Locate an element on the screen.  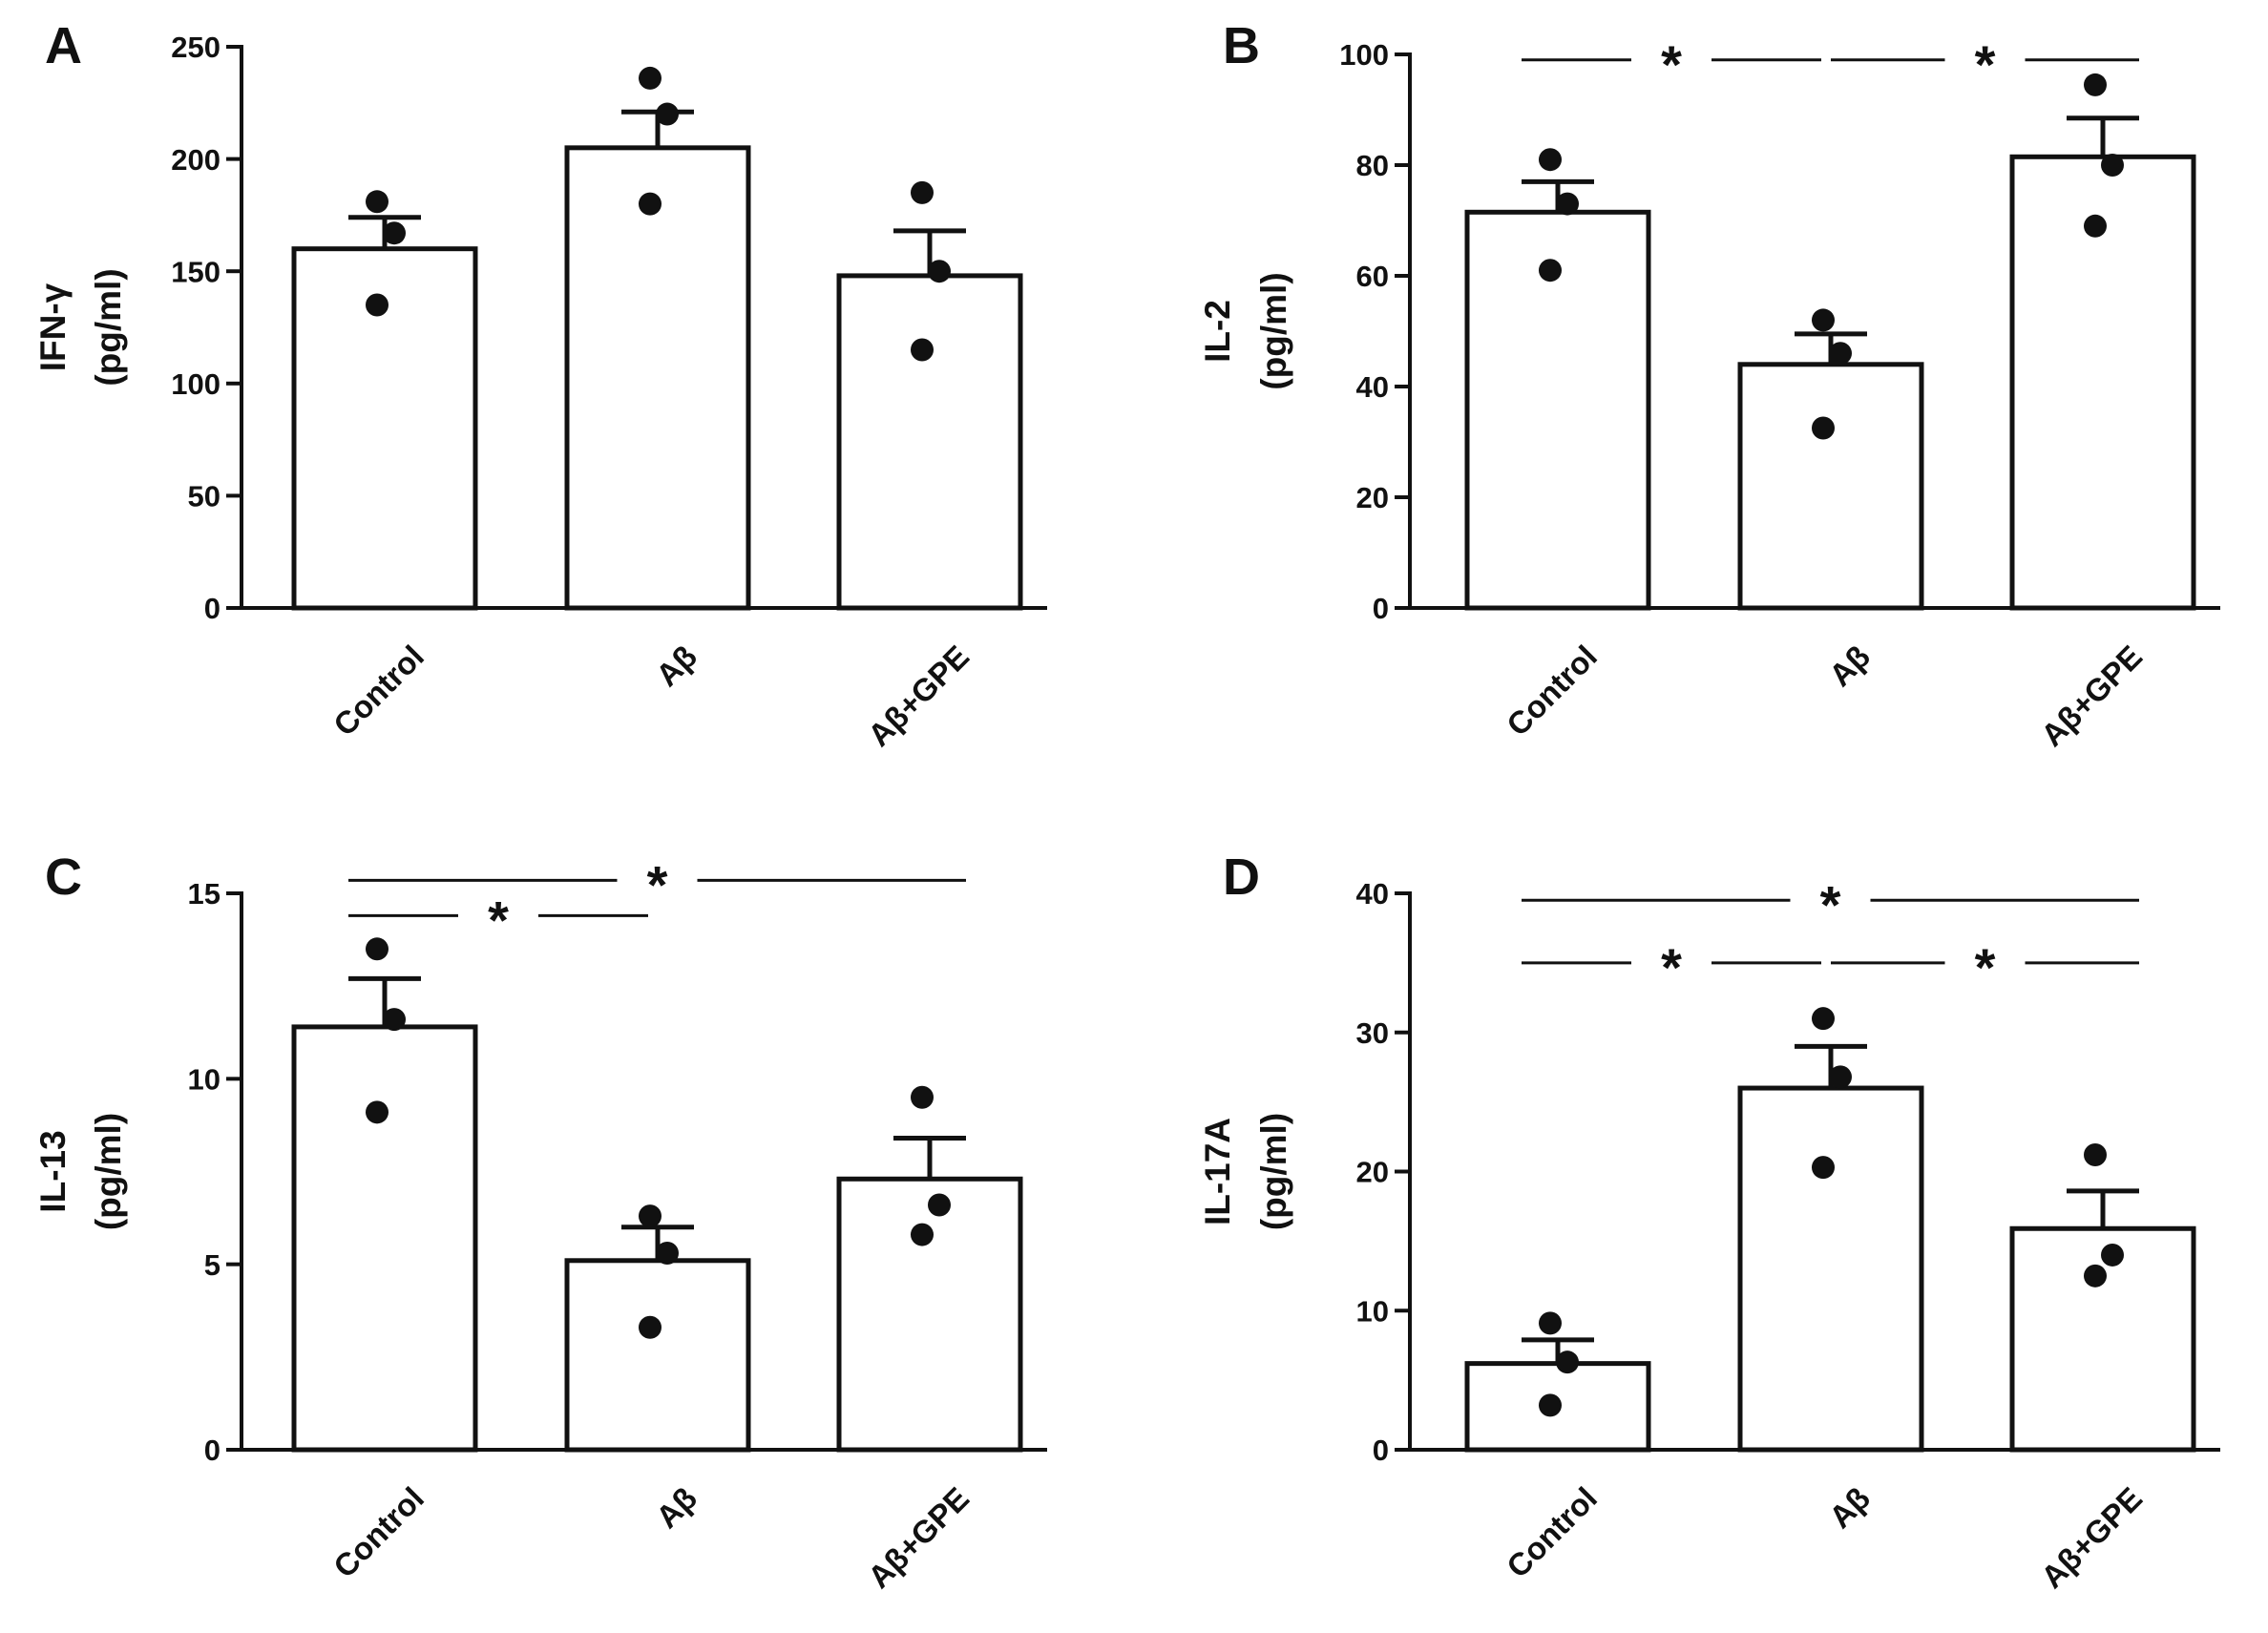
y-tick-label: 80 is located at coordinates (1372, 165).